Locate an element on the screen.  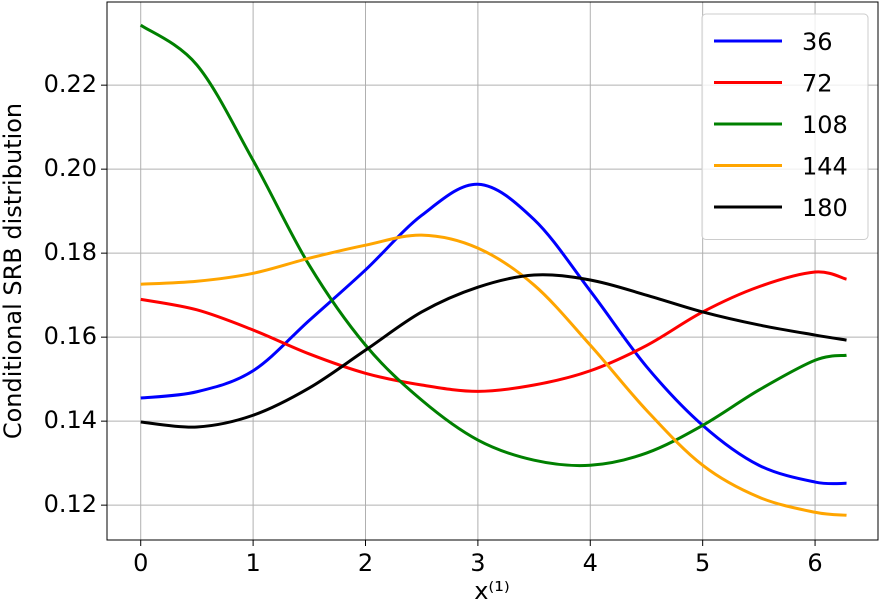
x-tick-label: 1 is located at coordinates (252, 563).